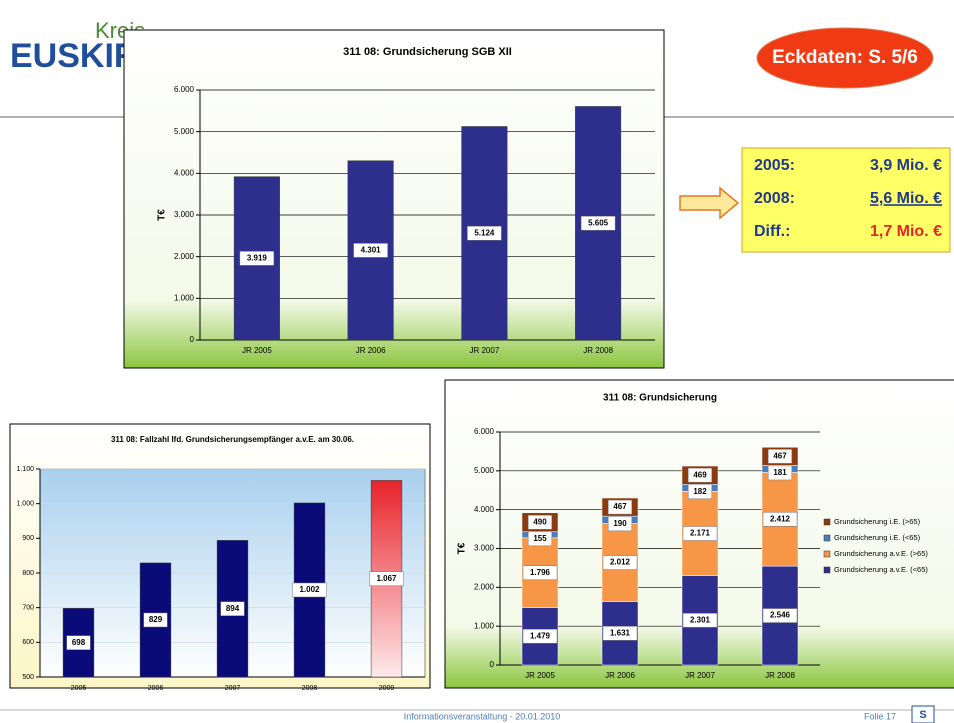 The width and height of the screenshot is (954, 723). What do you see at coordinates (772, 231) in the screenshot?
I see `summary-label: Diff.:` at bounding box center [772, 231].